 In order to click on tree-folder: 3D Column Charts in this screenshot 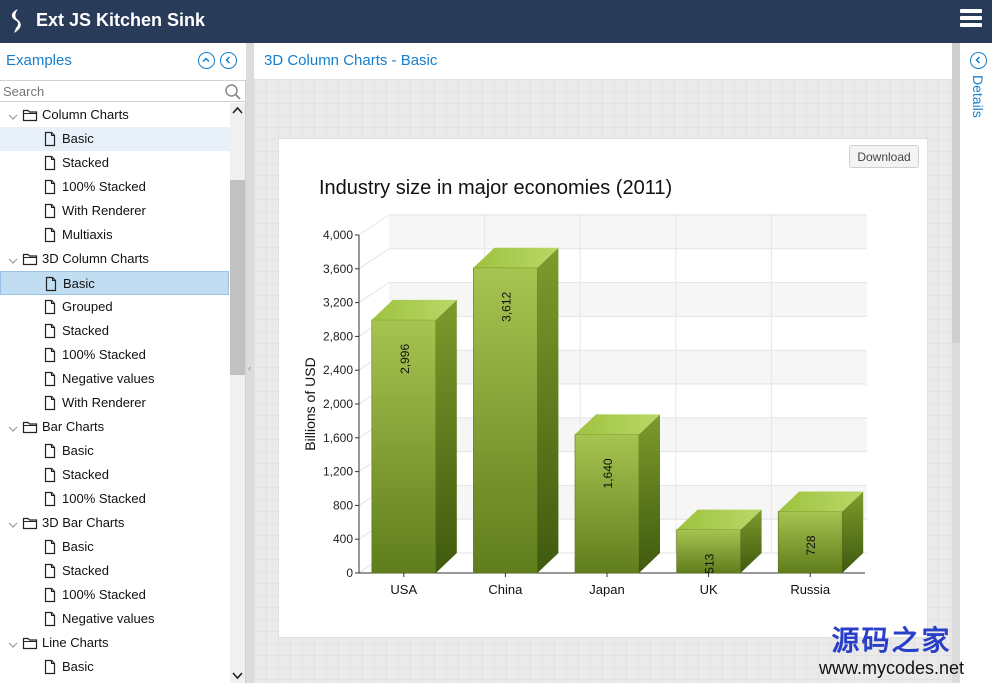, I will do `click(115, 259)`.